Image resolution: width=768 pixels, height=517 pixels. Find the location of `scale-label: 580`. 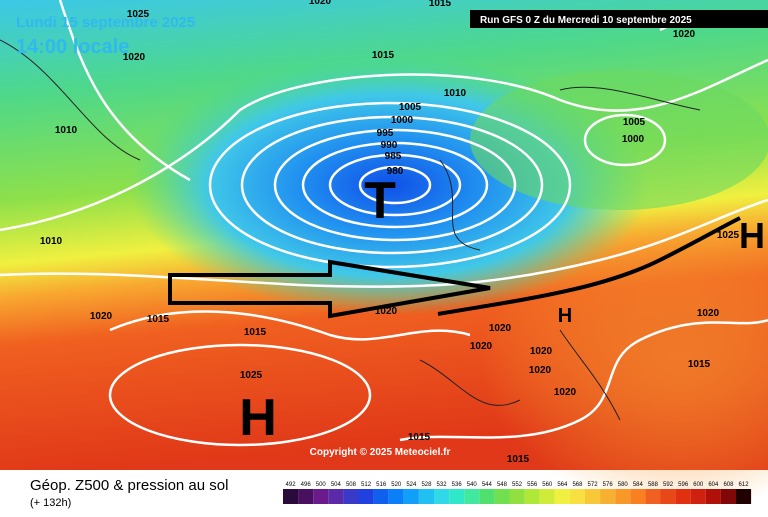

scale-label: 580 is located at coordinates (623, 485).